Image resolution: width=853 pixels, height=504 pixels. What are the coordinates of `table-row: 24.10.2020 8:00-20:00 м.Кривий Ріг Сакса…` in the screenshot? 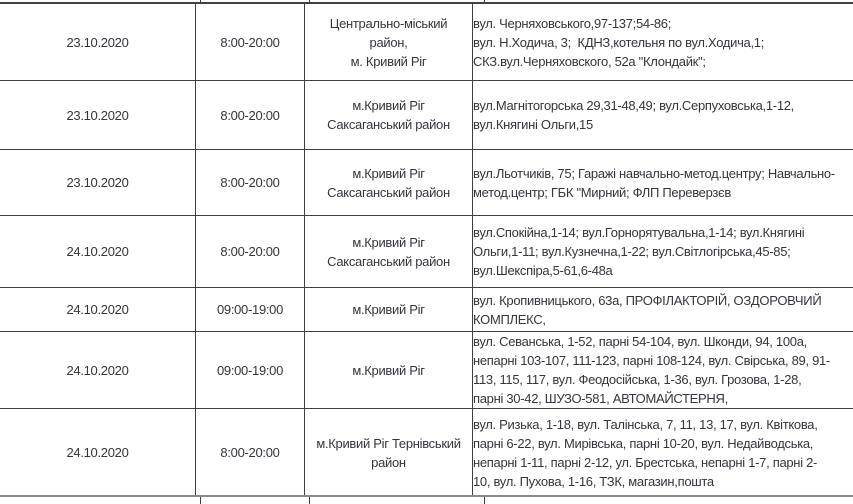 It's located at (426, 251).